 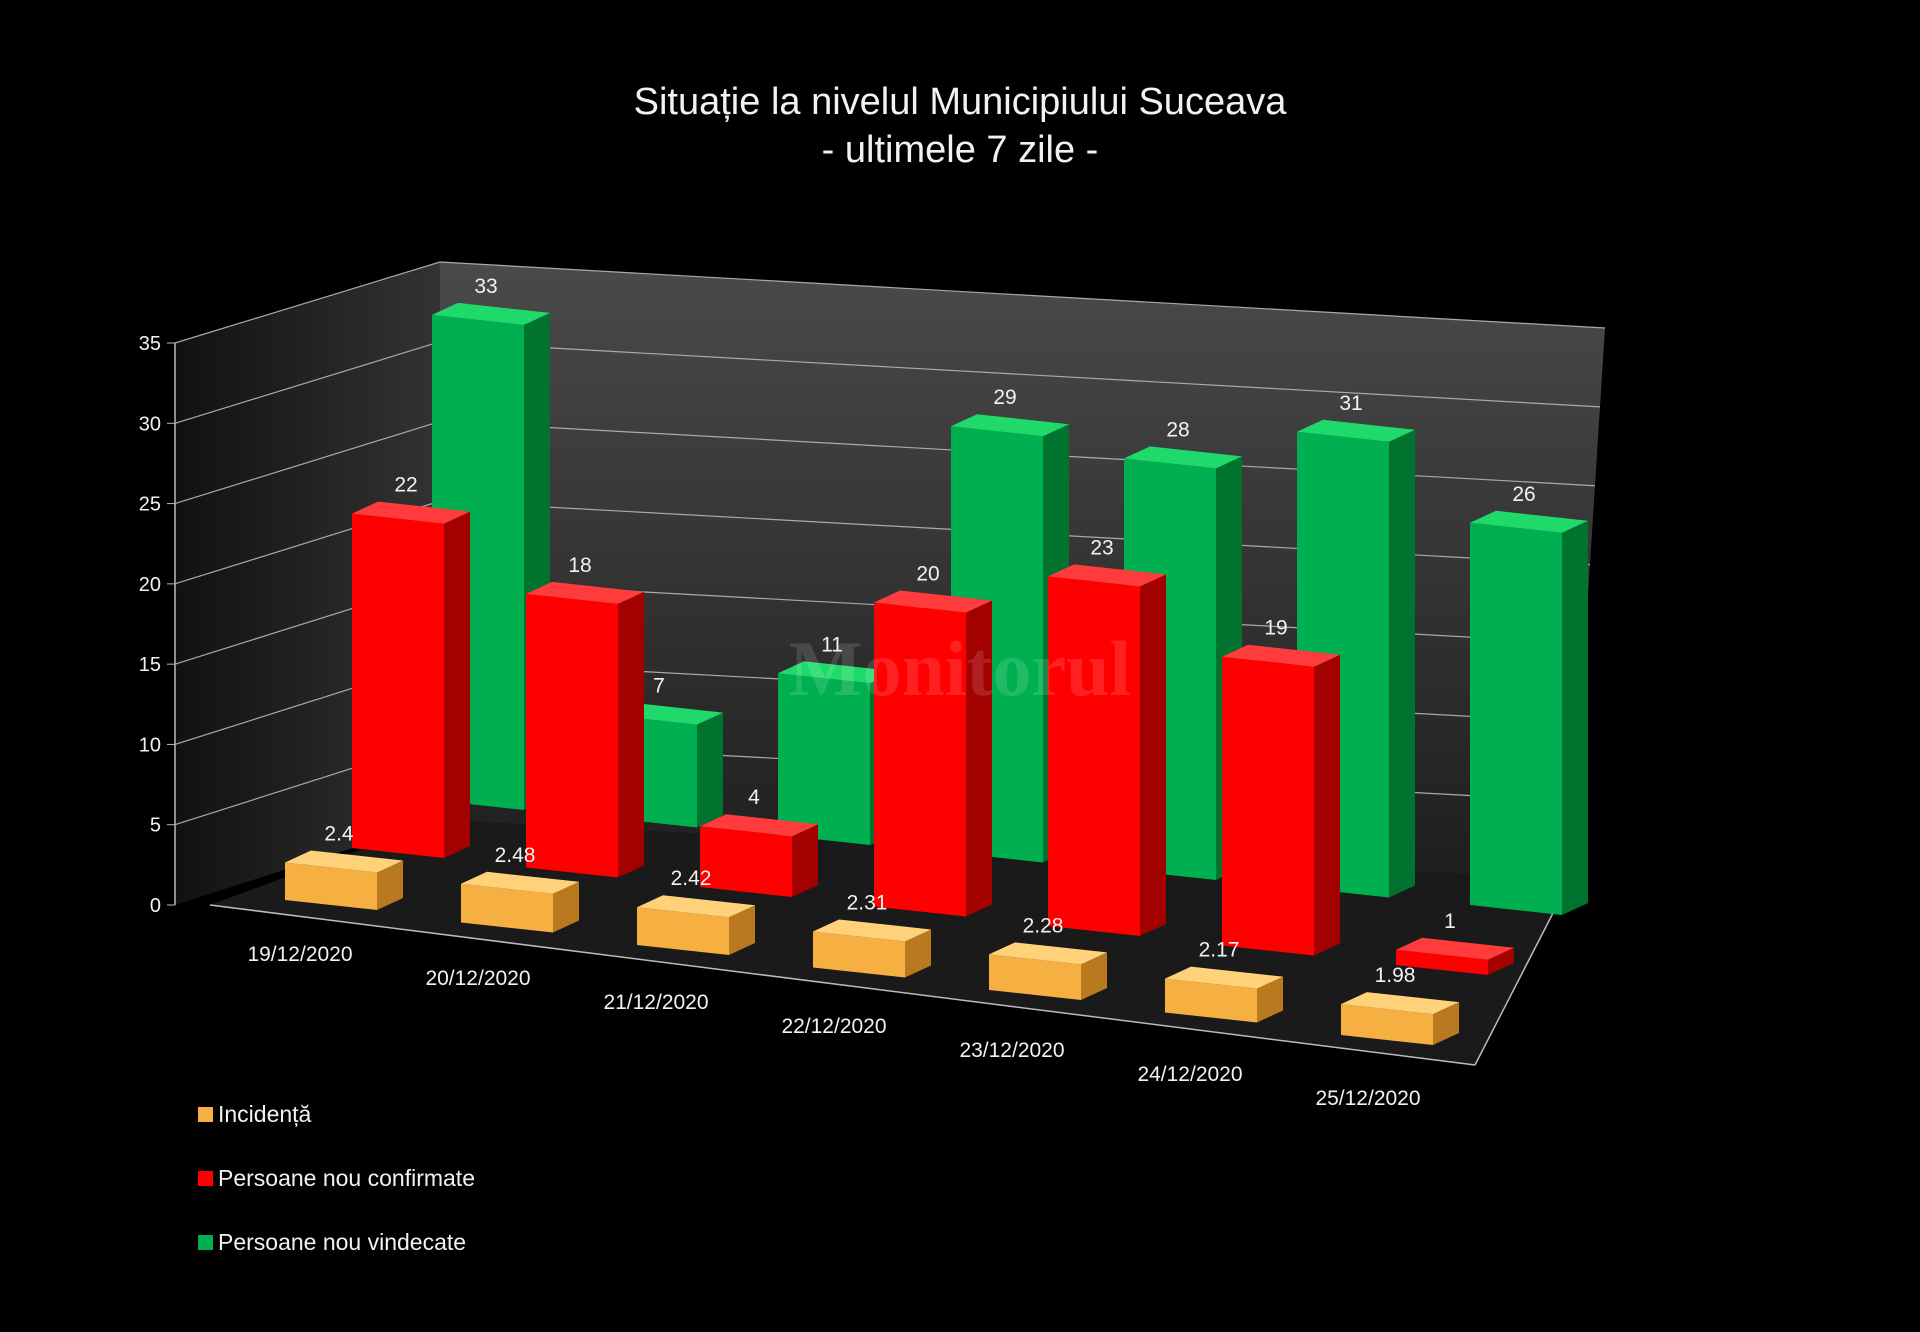 I want to click on y-tick-label: 25, so click(x=150, y=505).